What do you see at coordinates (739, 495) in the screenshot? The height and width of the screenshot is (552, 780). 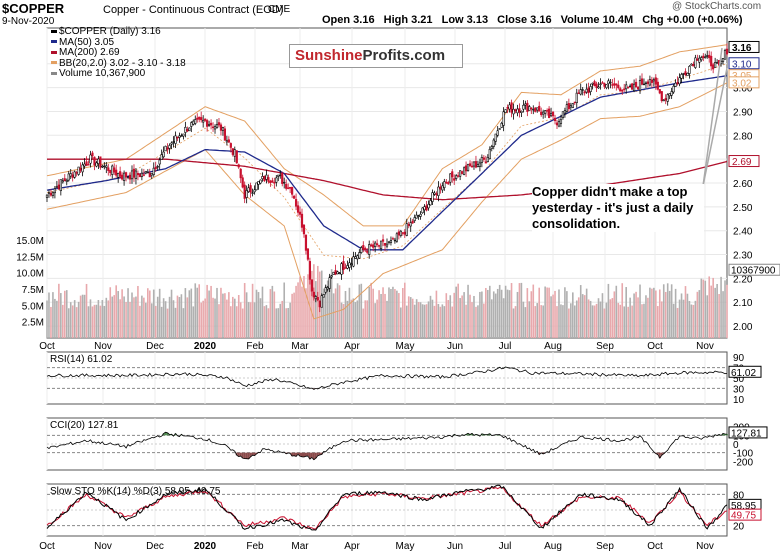 I see `sto-tick-label: 80` at bounding box center [739, 495].